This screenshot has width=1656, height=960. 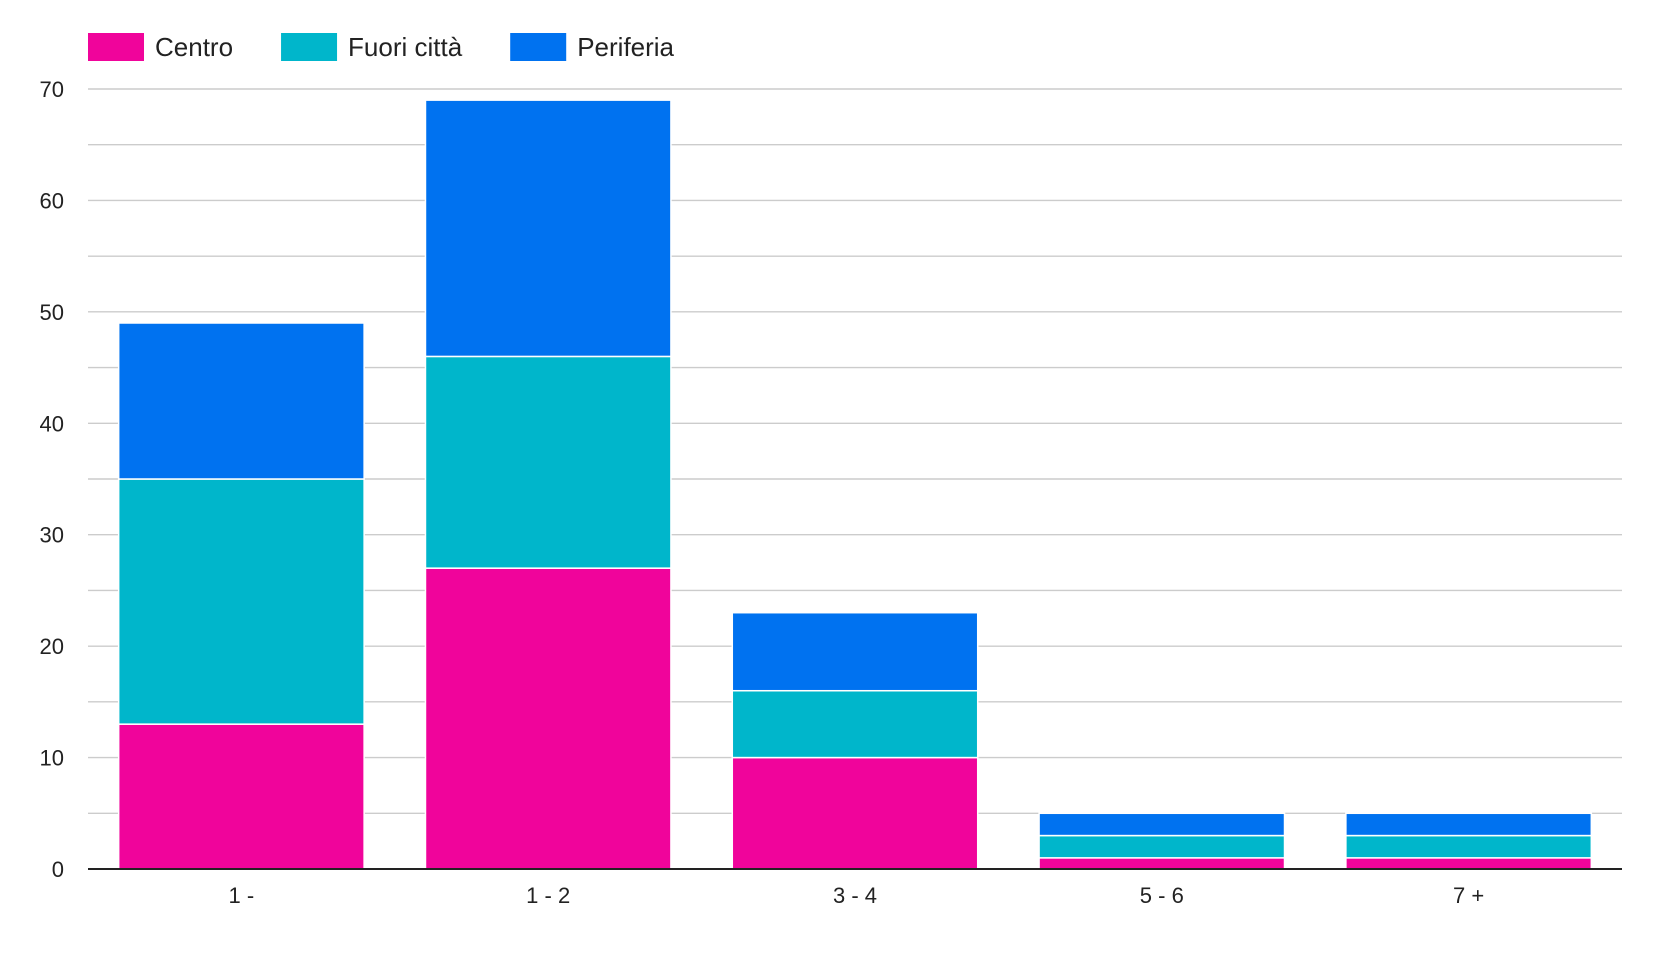 I want to click on y-tick-label: 0, so click(x=58, y=869).